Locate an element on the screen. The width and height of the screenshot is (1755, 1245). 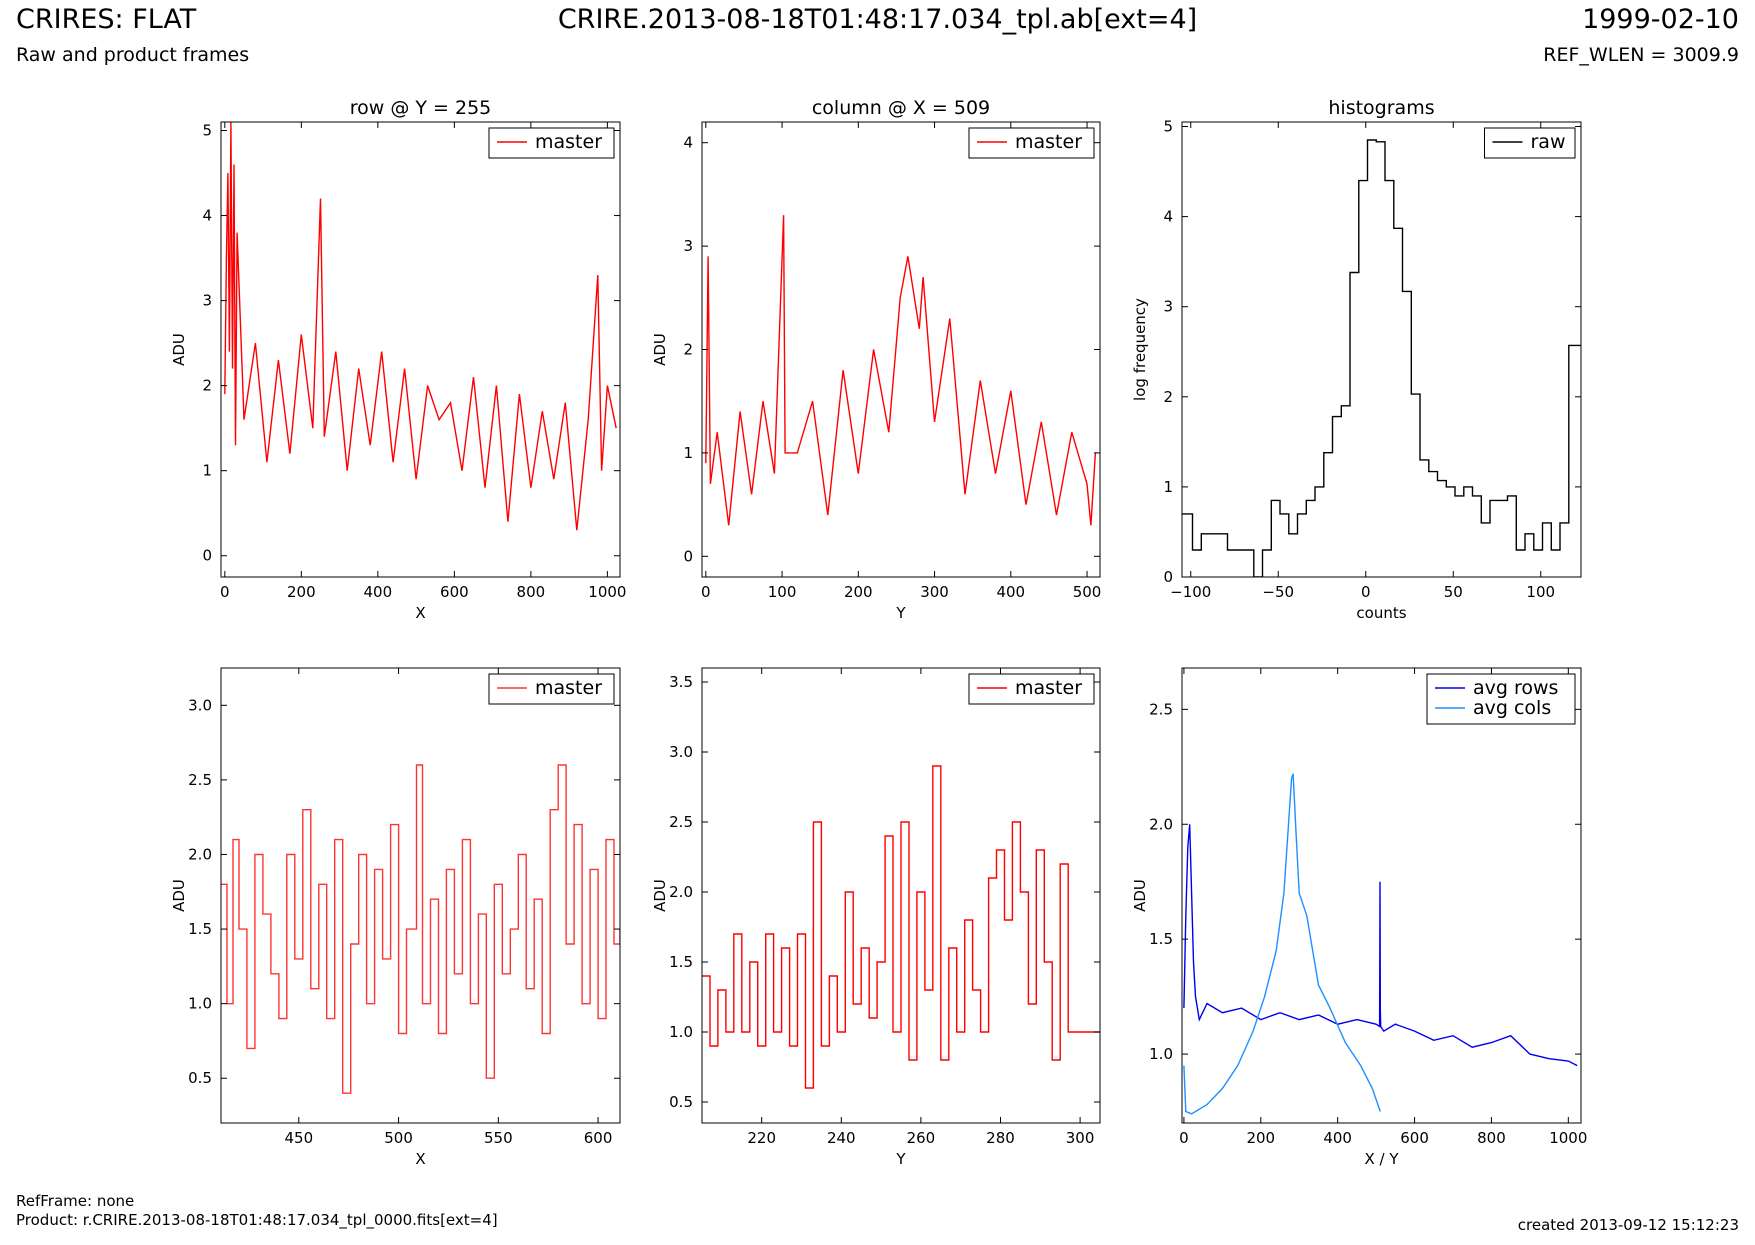
x-tick-label: −50 is located at coordinates (1278, 592).